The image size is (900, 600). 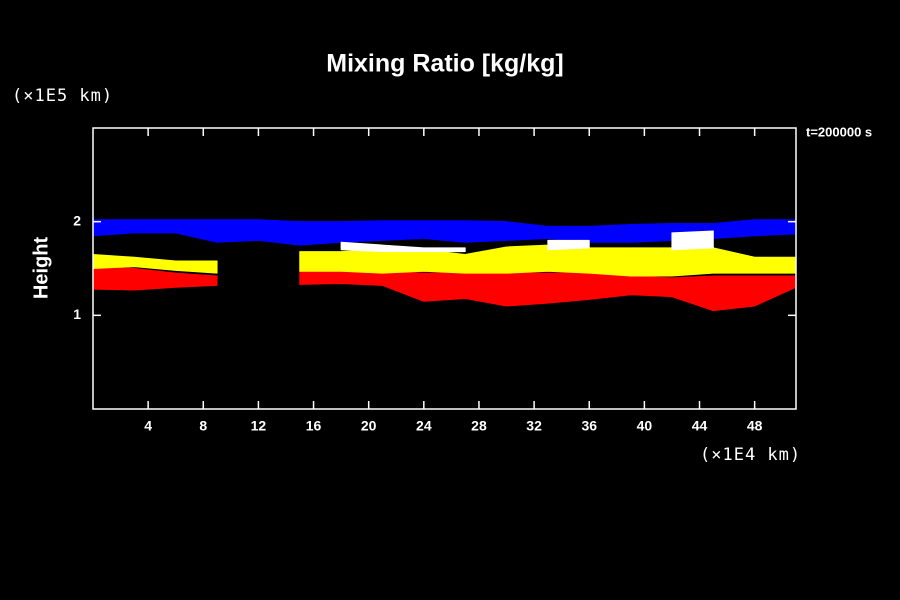 I want to click on x-tick-label: 32, so click(x=534, y=426).